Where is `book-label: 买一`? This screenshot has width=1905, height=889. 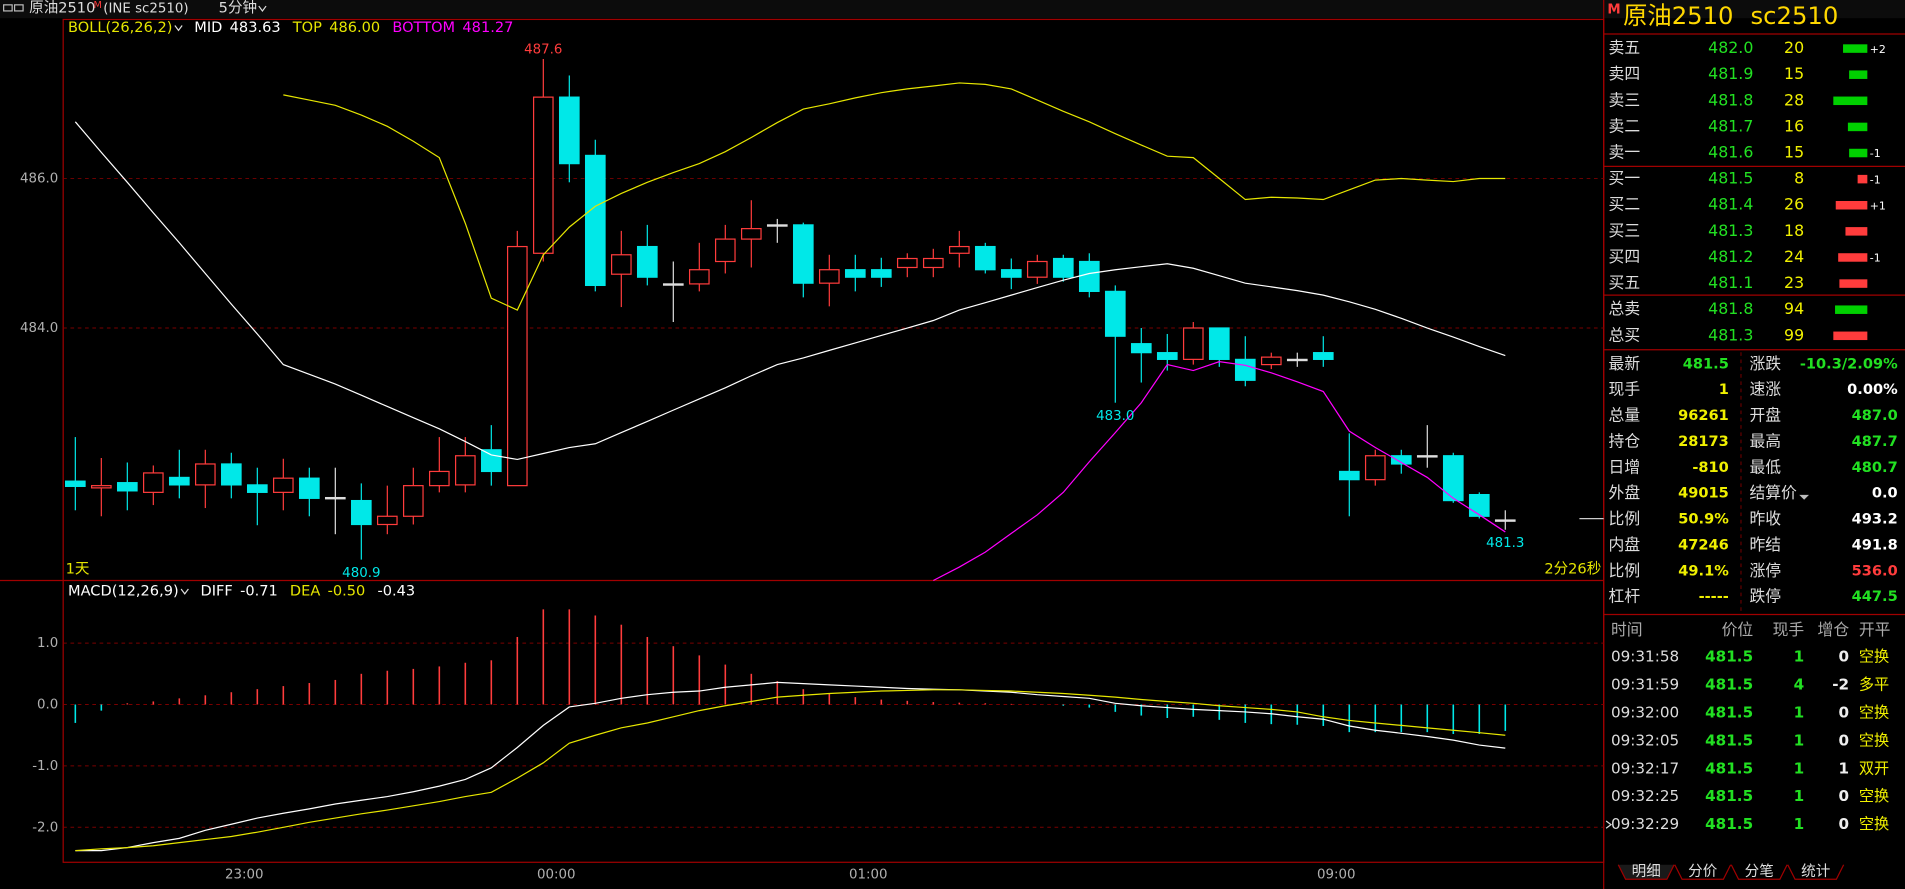 book-label: 买一 is located at coordinates (1625, 178).